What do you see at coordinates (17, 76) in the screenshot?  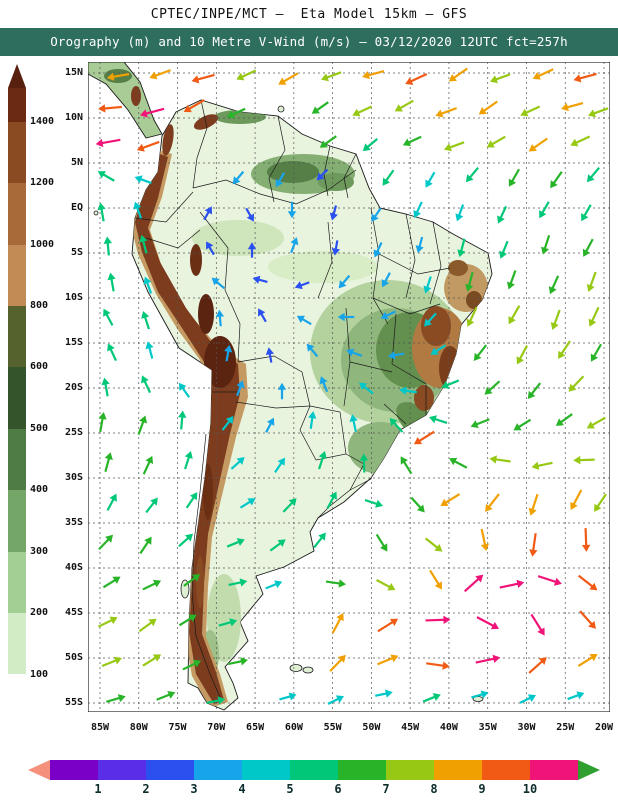 I see `elevation-overflow-arrow-icon` at bounding box center [17, 76].